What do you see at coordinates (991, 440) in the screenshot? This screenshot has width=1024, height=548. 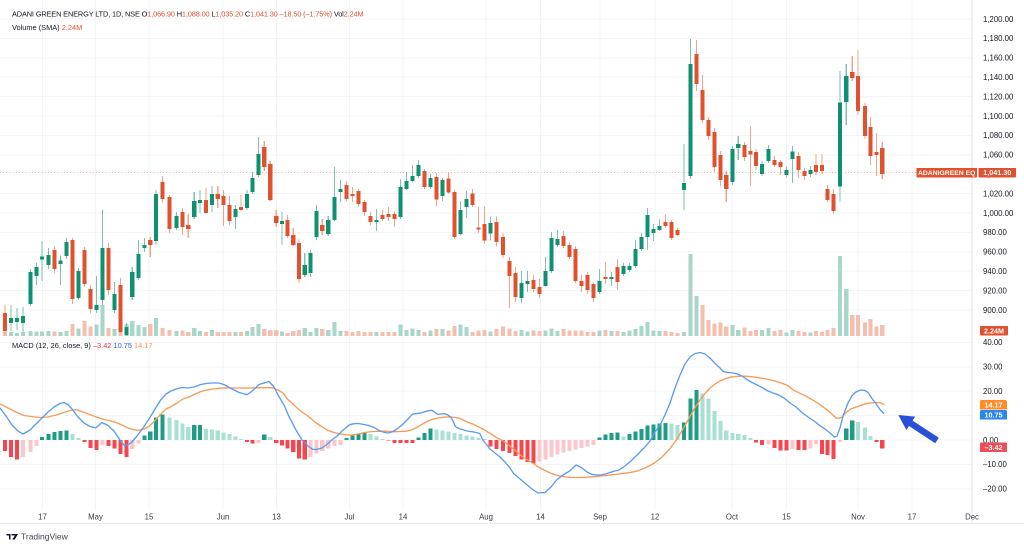 I see `svg-text: 0.00` at bounding box center [991, 440].